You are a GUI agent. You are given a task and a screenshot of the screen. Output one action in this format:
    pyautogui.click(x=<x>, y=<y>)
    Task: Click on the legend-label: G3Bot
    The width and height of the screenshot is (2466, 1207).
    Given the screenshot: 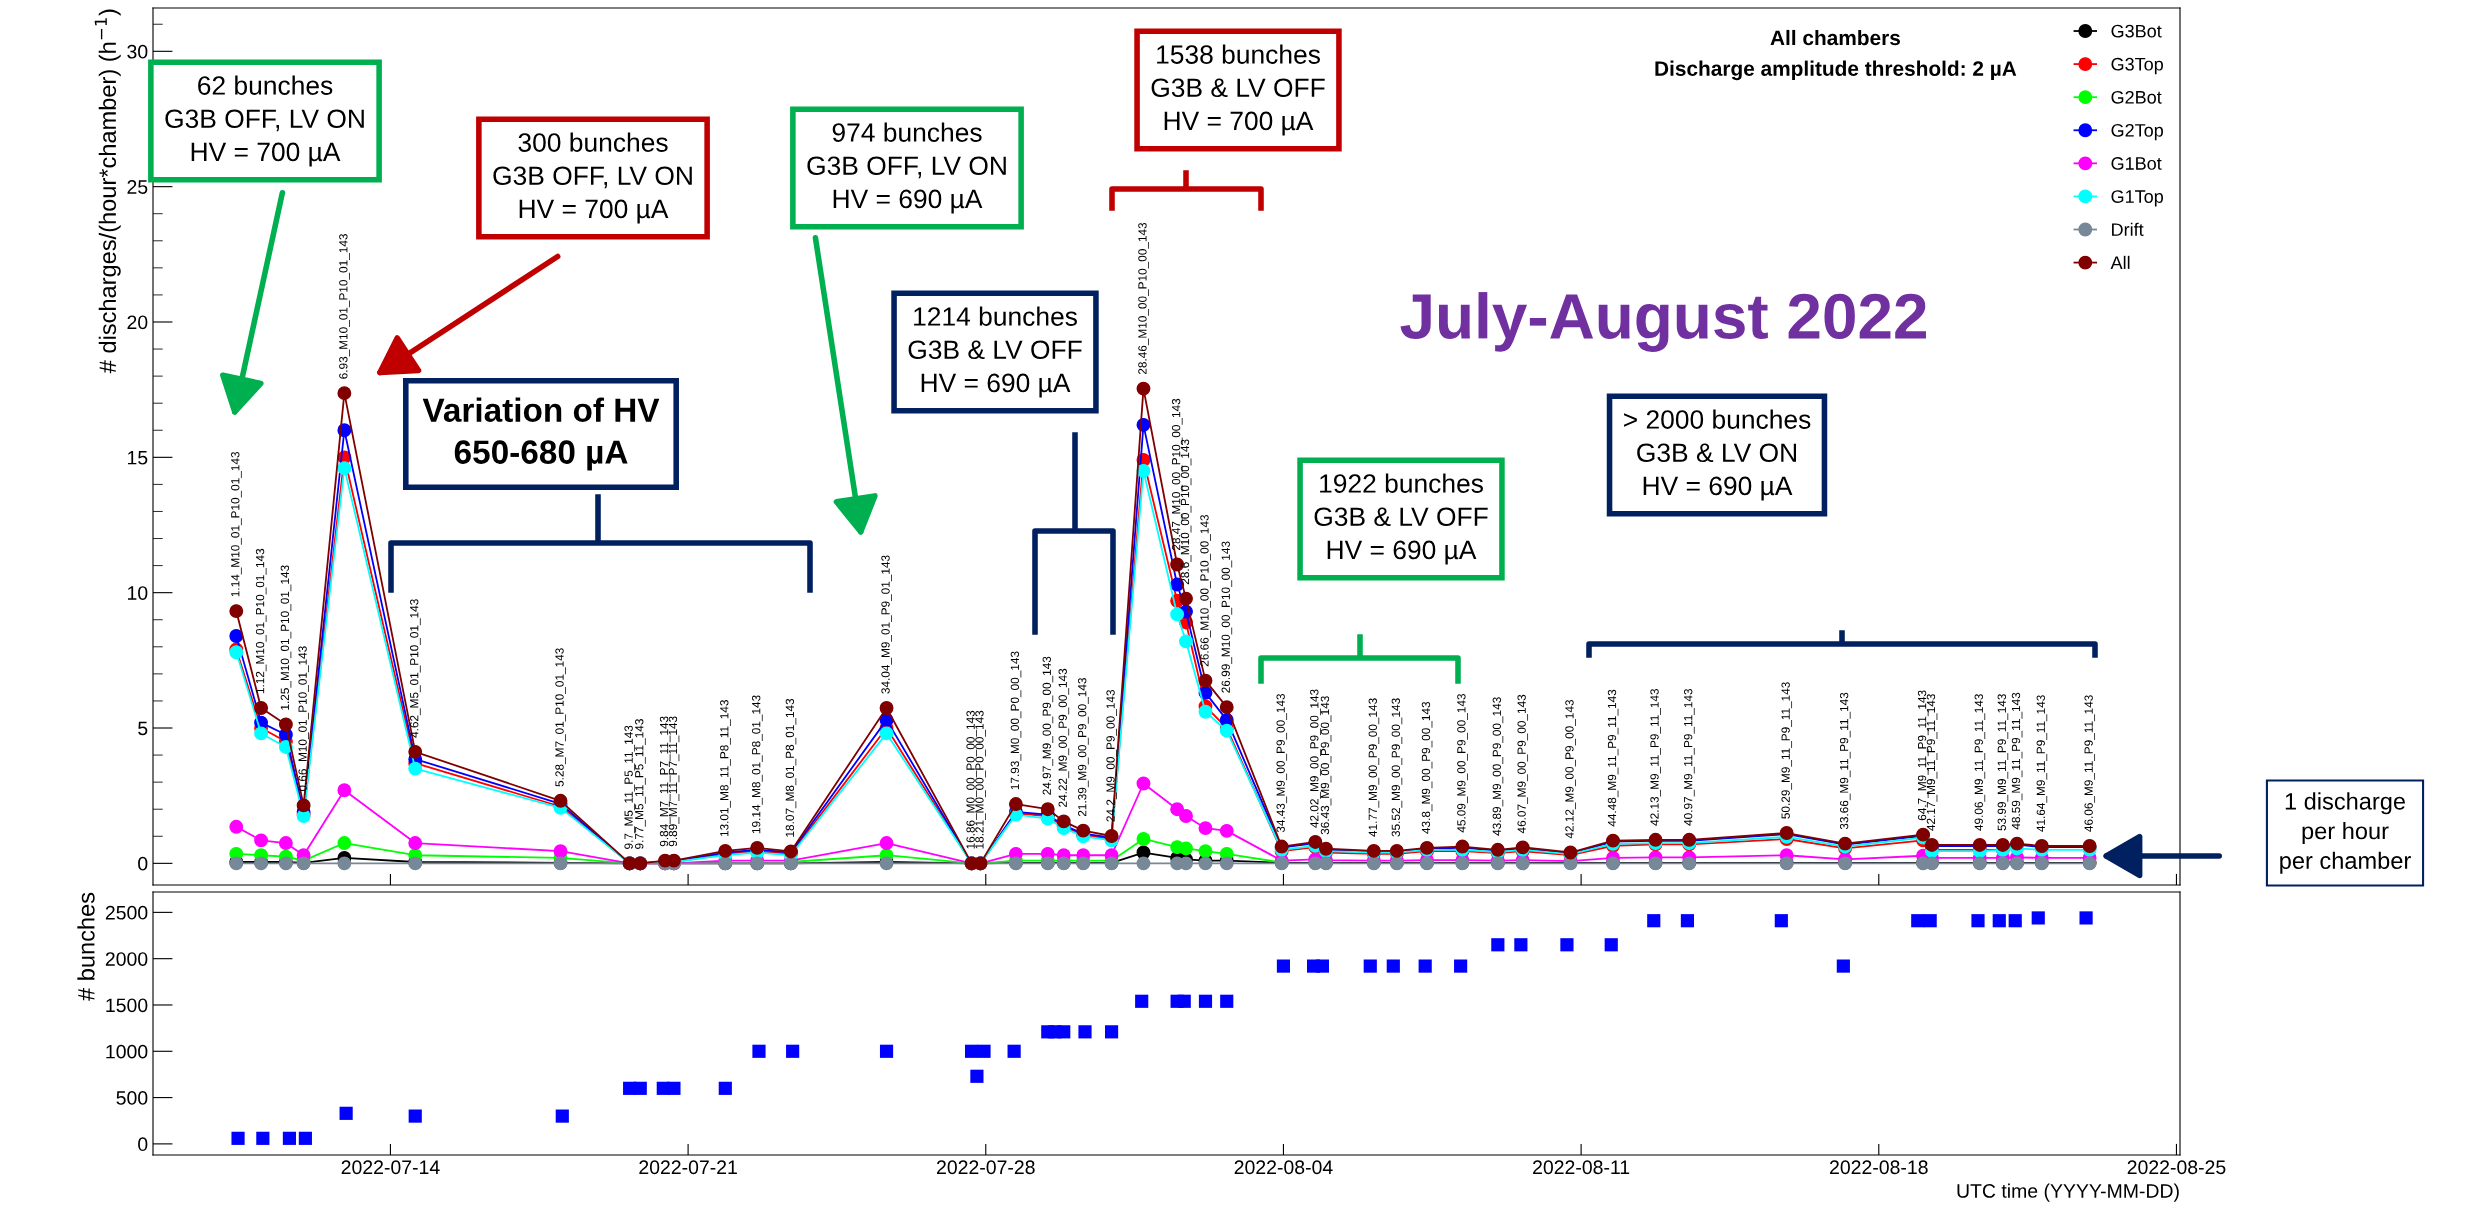 What is the action you would take?
    pyautogui.click(x=2136, y=31)
    